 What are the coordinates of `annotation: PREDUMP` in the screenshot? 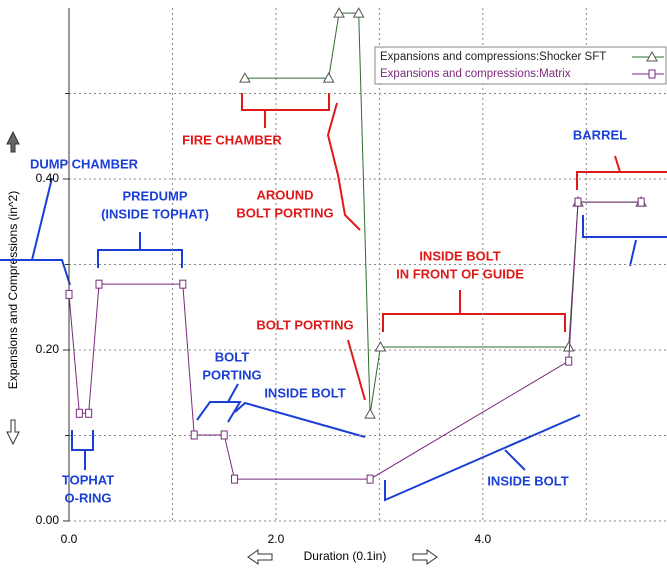 It's located at (154, 195).